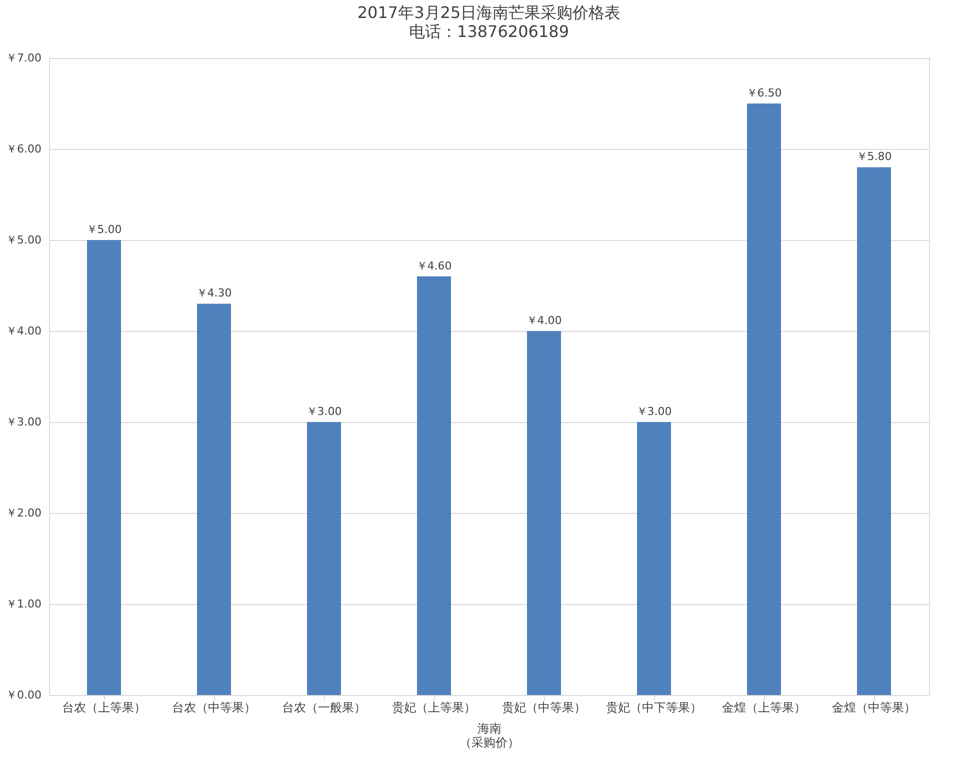  Describe the element at coordinates (544, 707) in the screenshot. I see `x-tick-label: 贵妃（中等果）` at that location.